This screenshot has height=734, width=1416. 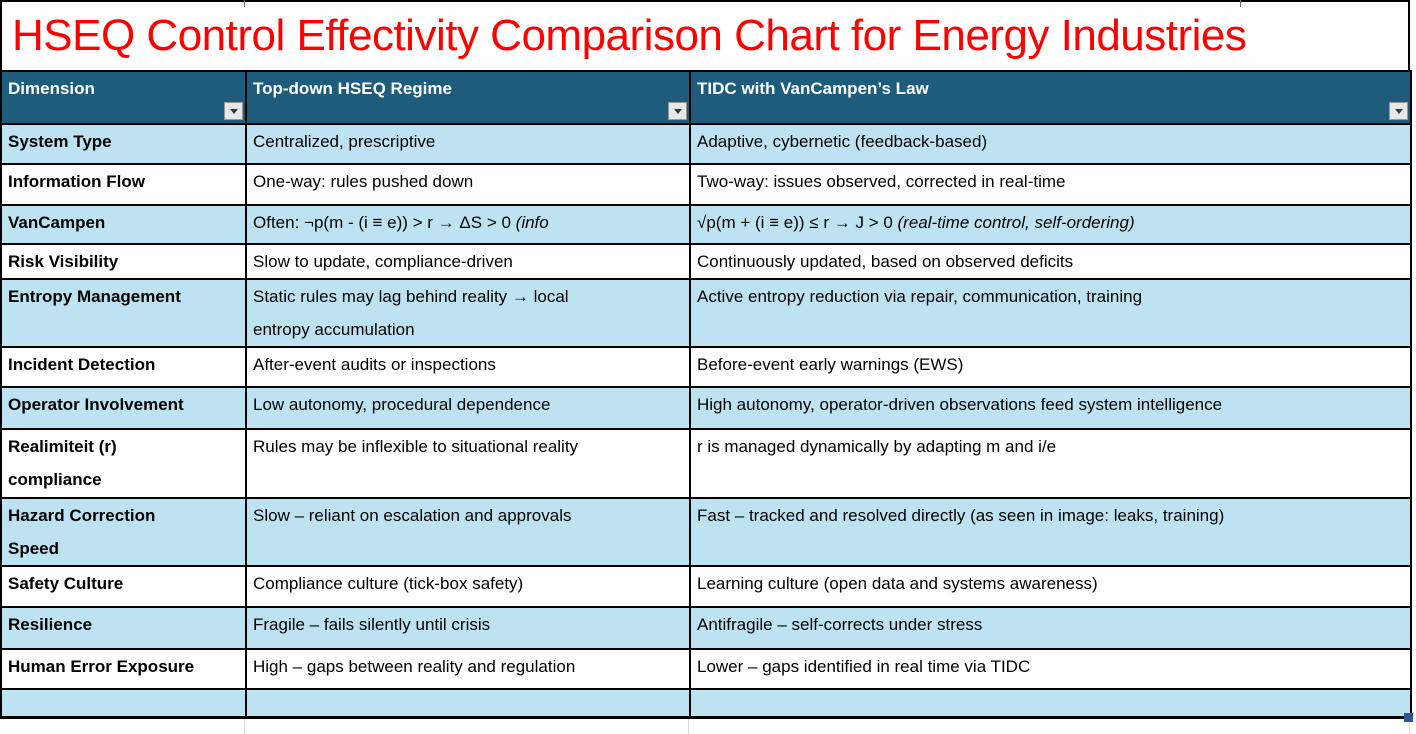 I want to click on dimension-cell: System Type, so click(x=123, y=144).